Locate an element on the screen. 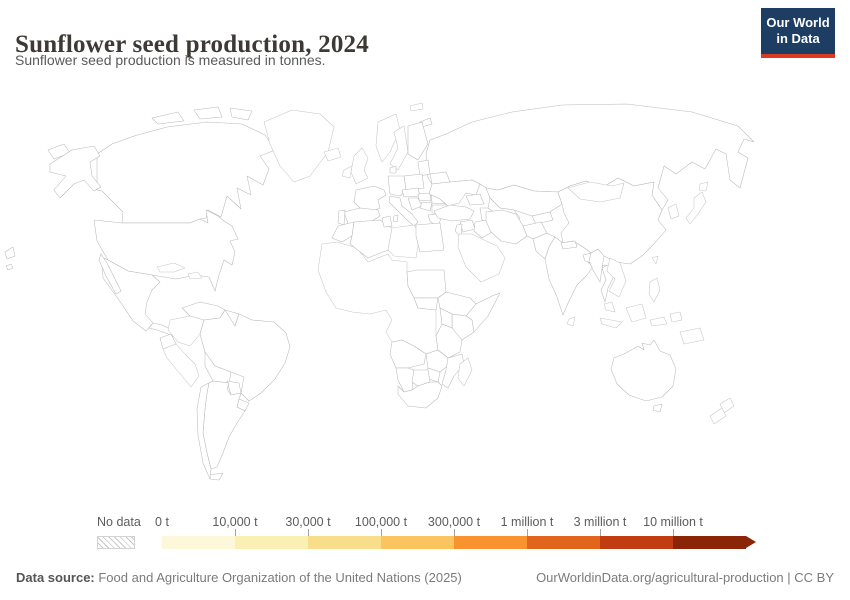 The height and width of the screenshot is (600, 850). country-japan is located at coordinates (696, 208).